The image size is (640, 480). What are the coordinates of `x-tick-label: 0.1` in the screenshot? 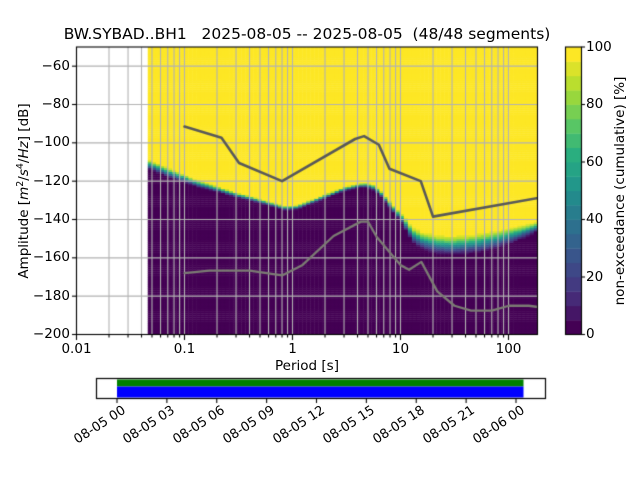 It's located at (184, 349).